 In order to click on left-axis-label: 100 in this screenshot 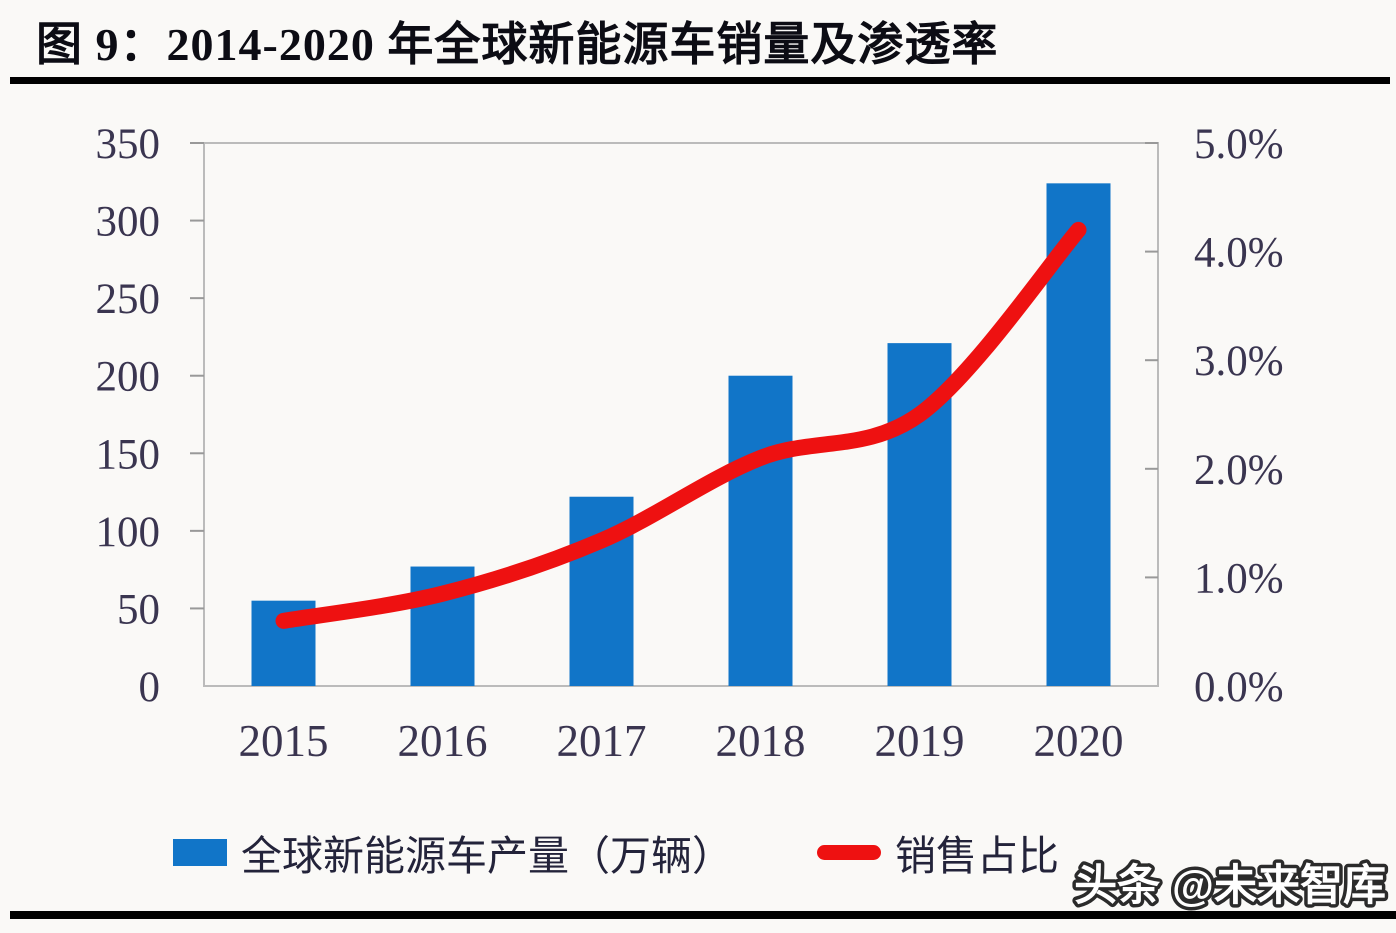, I will do `click(128, 532)`.